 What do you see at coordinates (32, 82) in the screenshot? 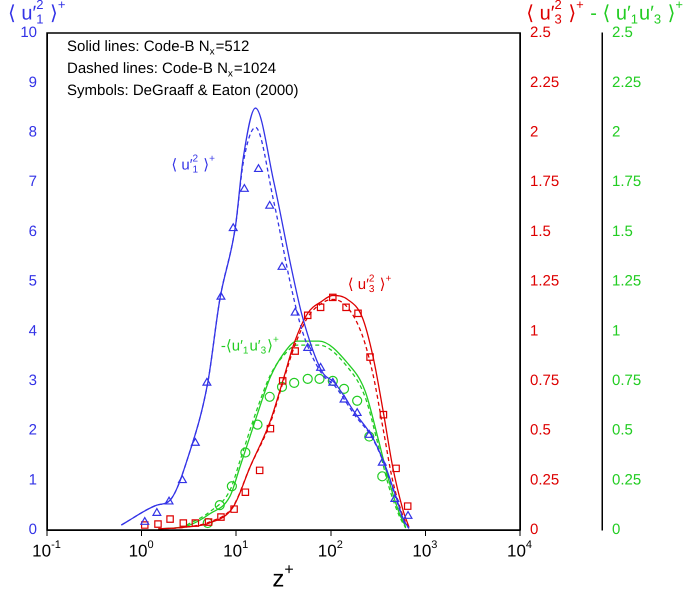
I see `y-tick-label: 9` at bounding box center [32, 82].